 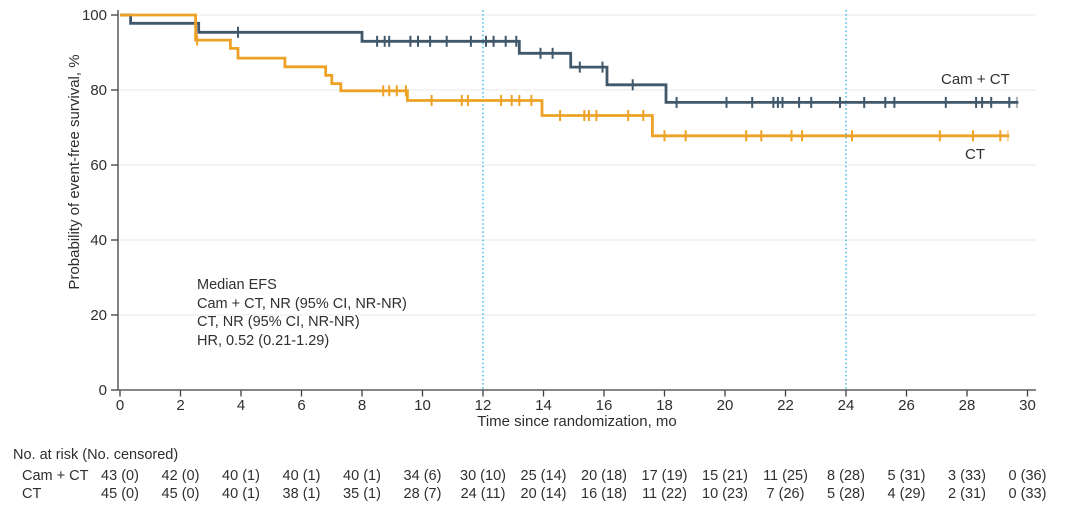 I want to click on annotation-line-ct: CT, NR (95% CI, NR-NR), so click(x=278, y=322).